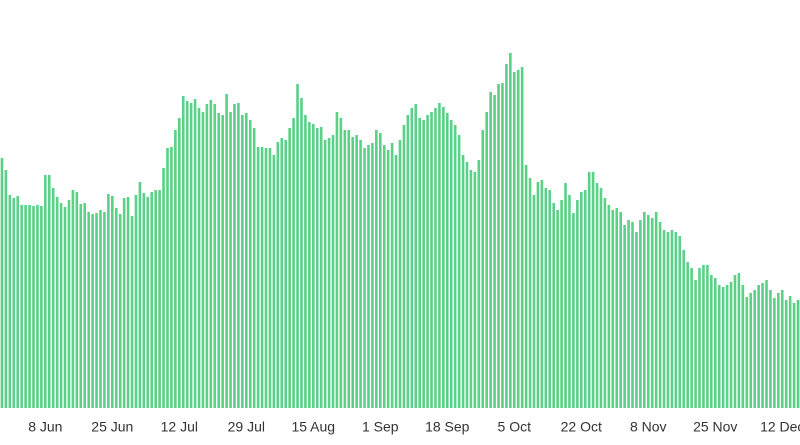  I want to click on x-tick-label: 8 Jun, so click(45, 427).